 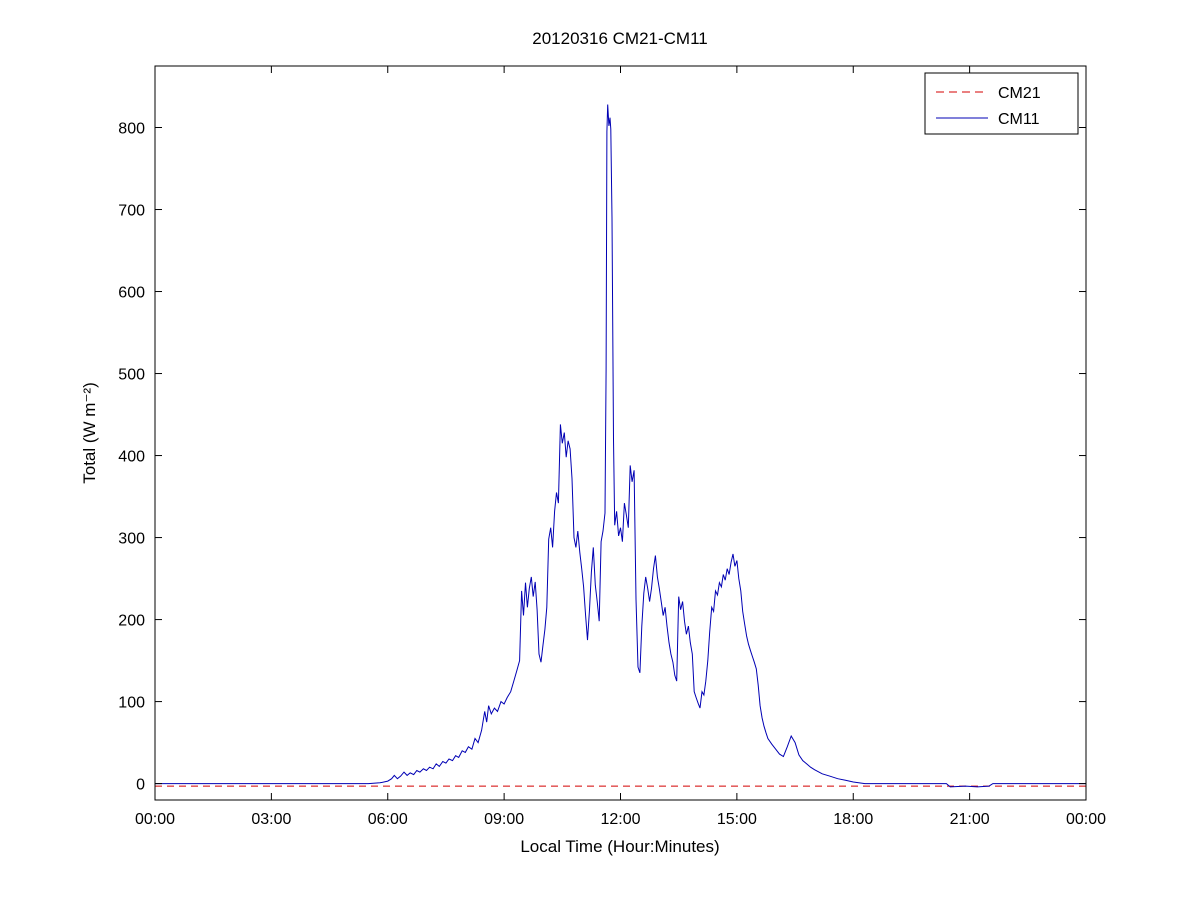 I want to click on x-tick-label: 09:00, so click(x=504, y=819).